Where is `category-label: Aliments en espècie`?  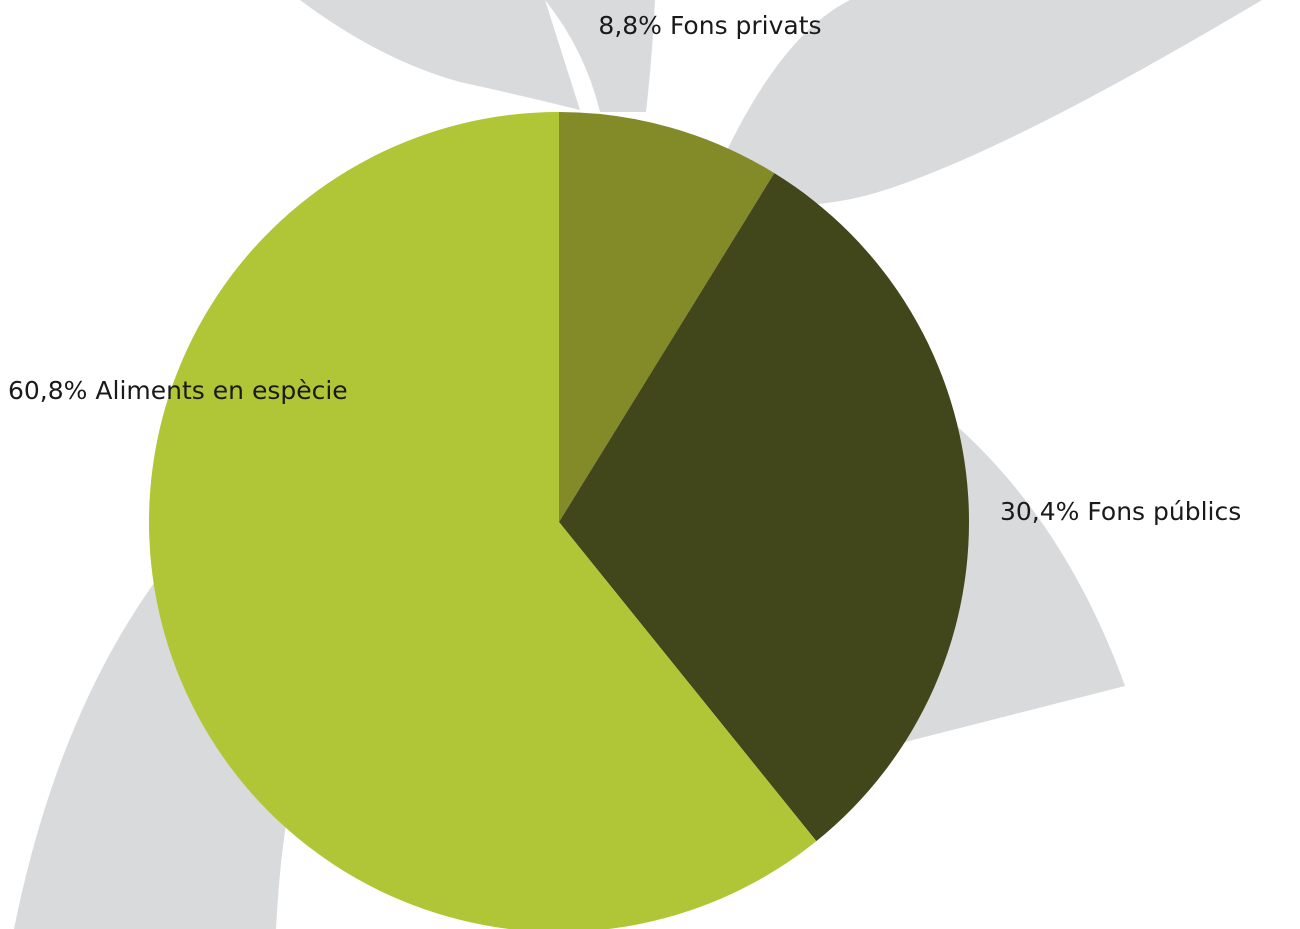
category-label: Aliments en espècie is located at coordinates (221, 390).